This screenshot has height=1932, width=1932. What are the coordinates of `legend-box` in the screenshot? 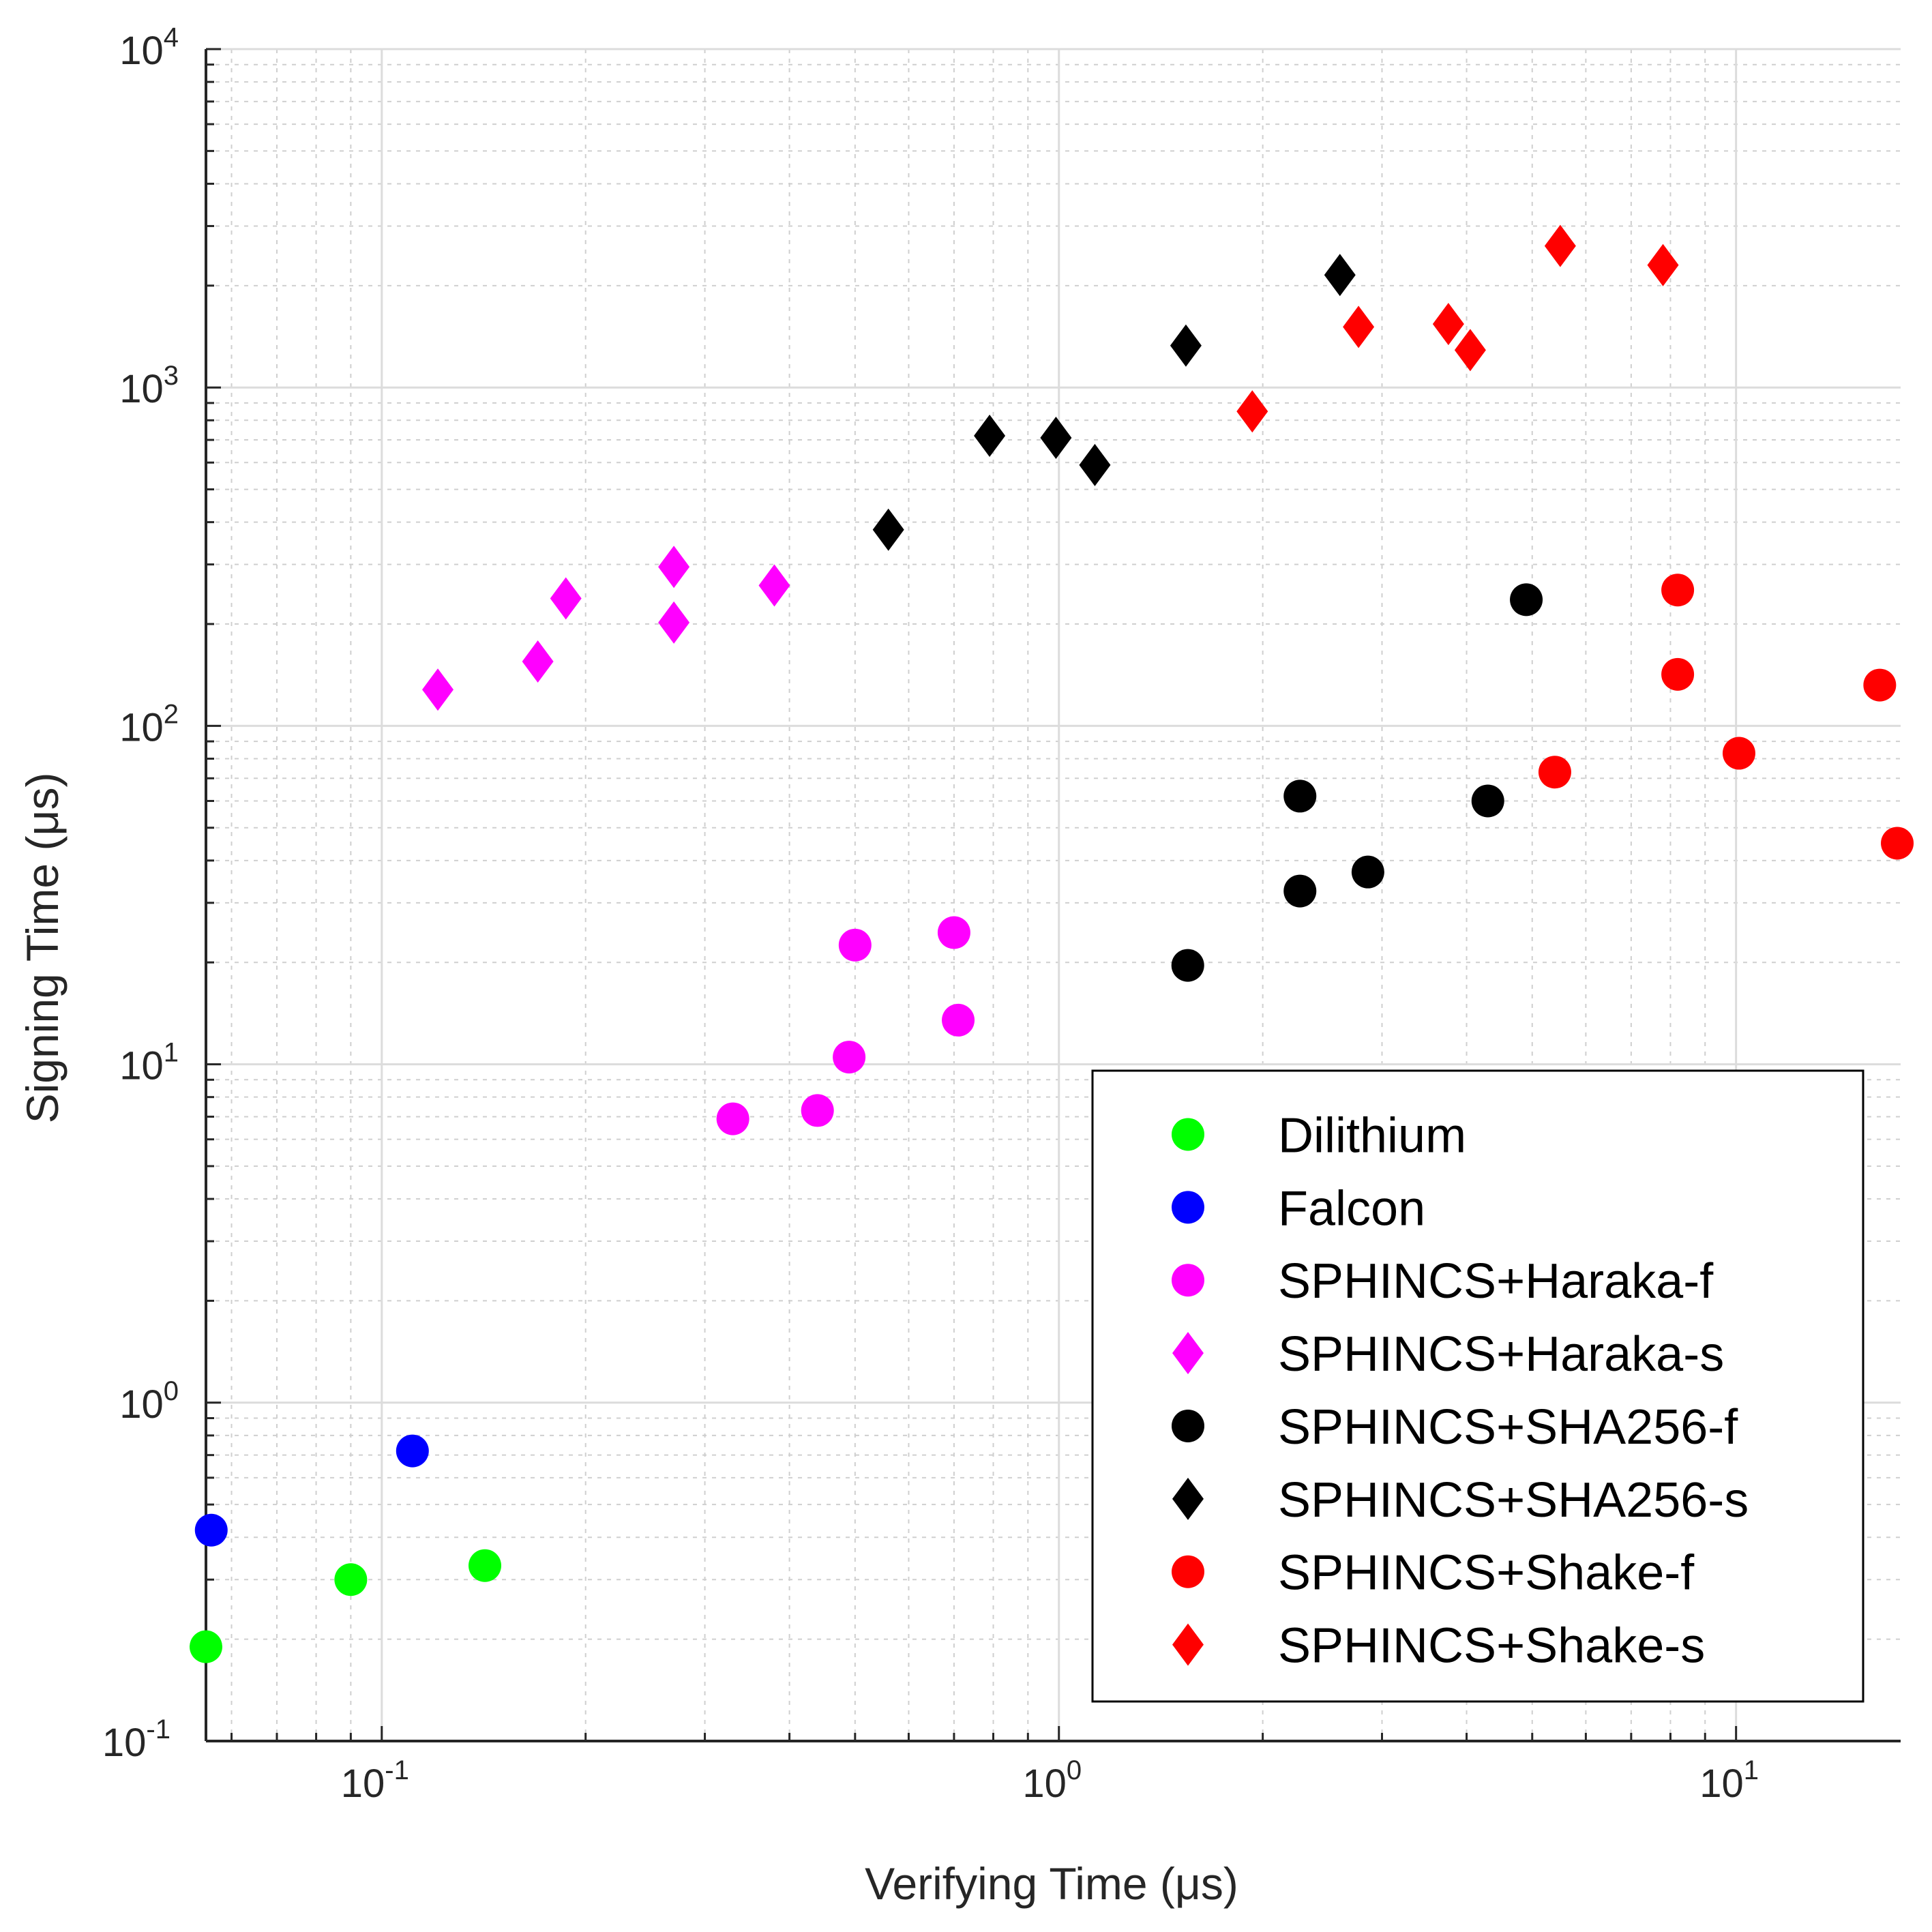 It's located at (1477, 1386).